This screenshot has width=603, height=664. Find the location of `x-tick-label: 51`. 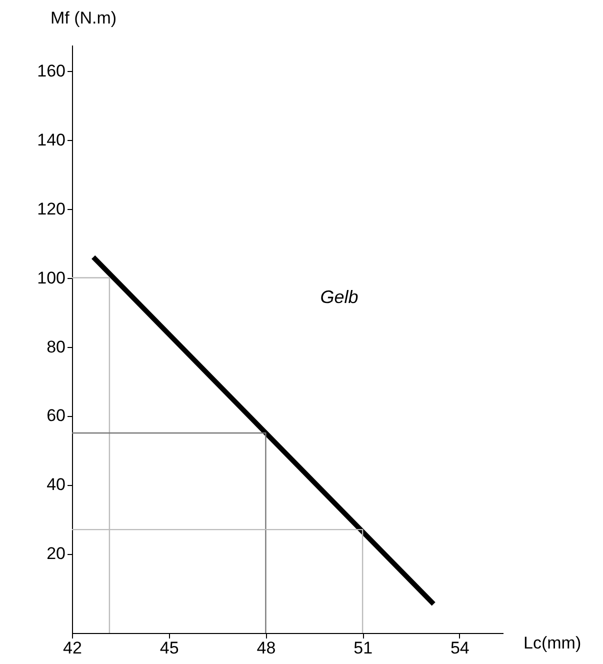

x-tick-label: 51 is located at coordinates (363, 648).